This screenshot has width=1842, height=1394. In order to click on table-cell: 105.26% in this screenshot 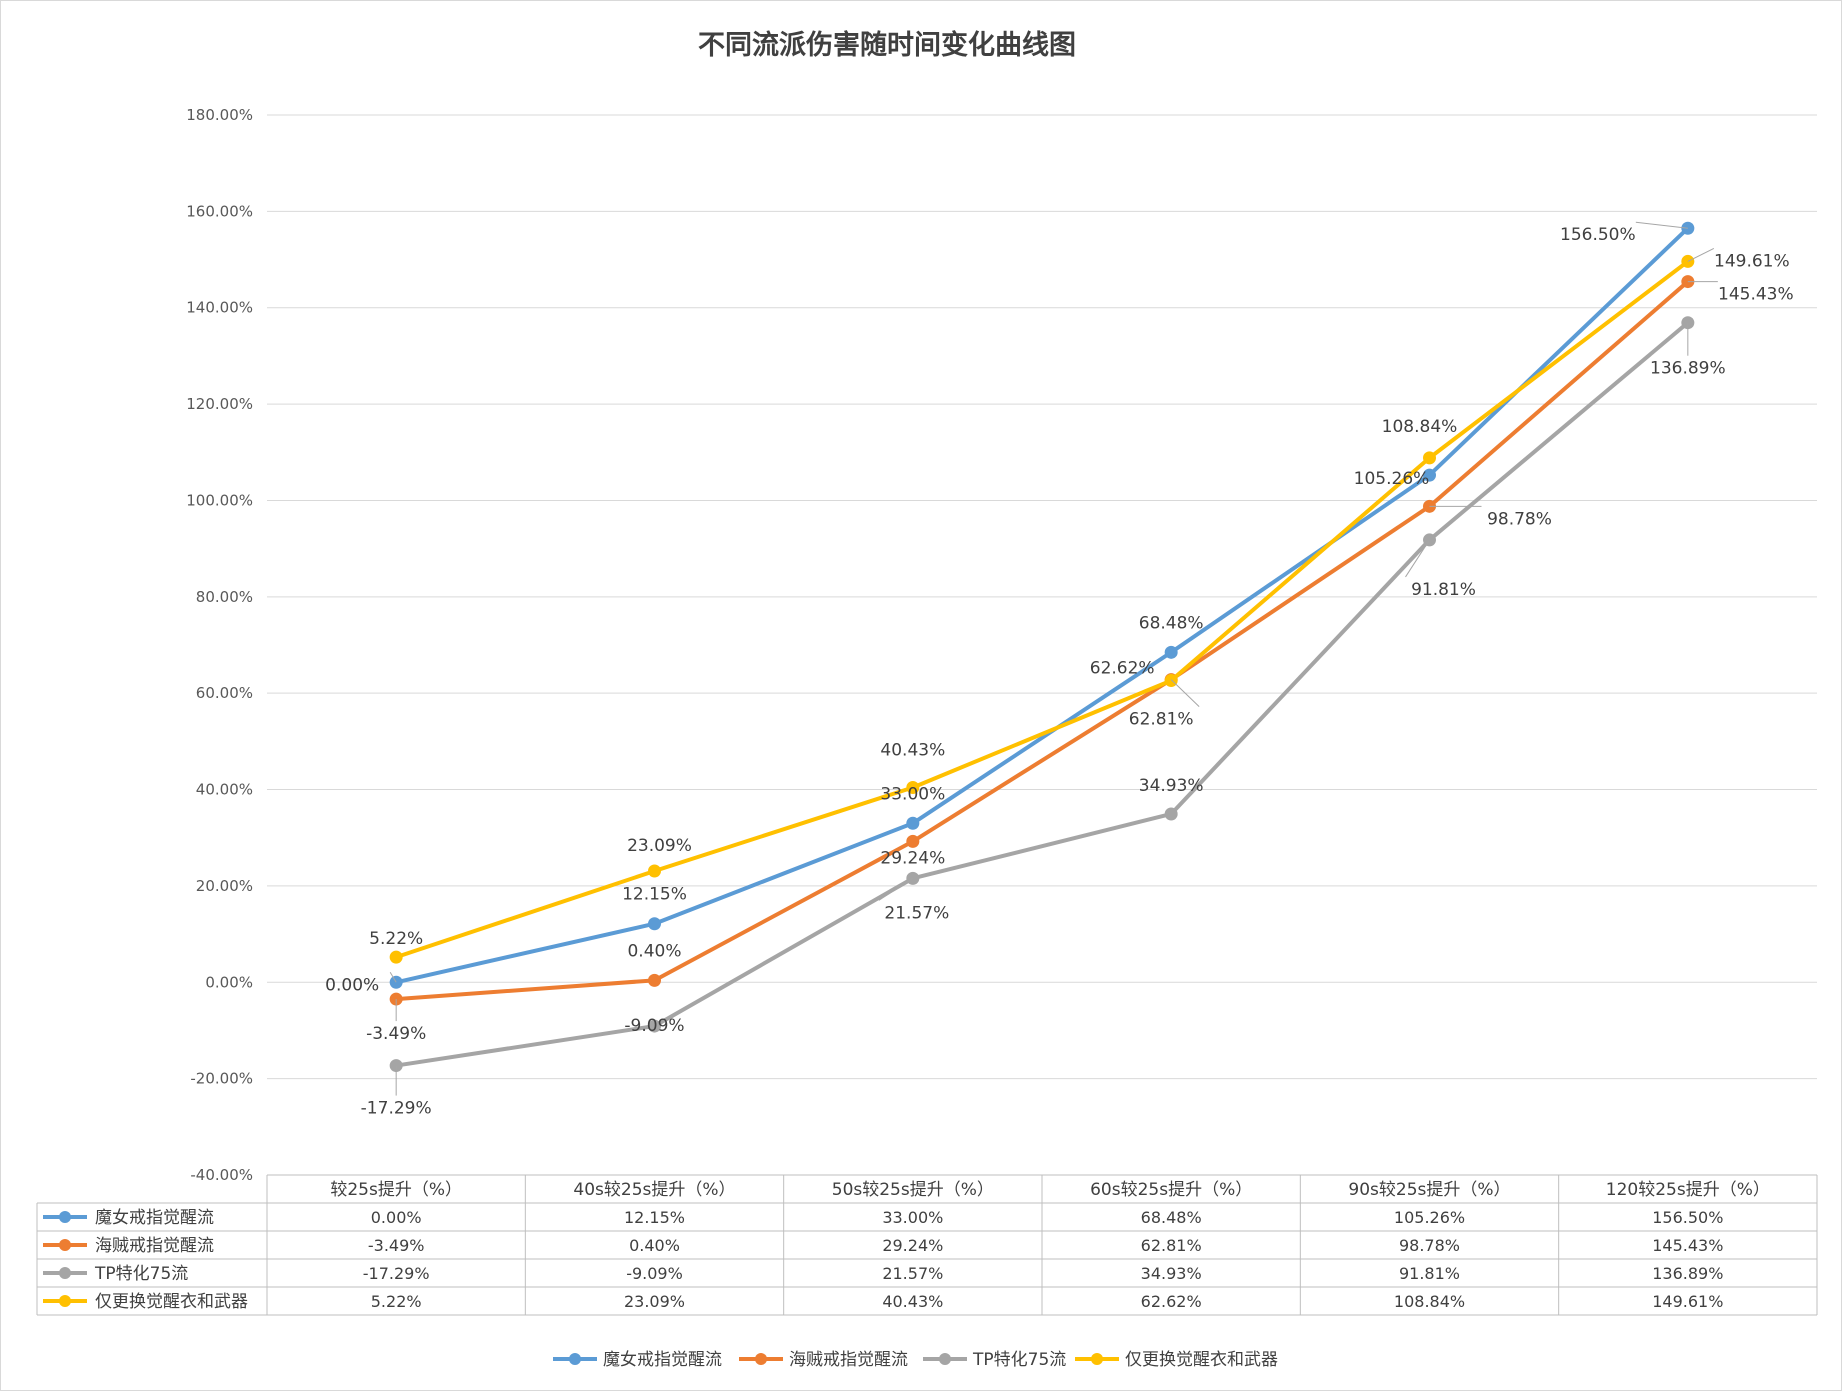, I will do `click(1429, 1217)`.